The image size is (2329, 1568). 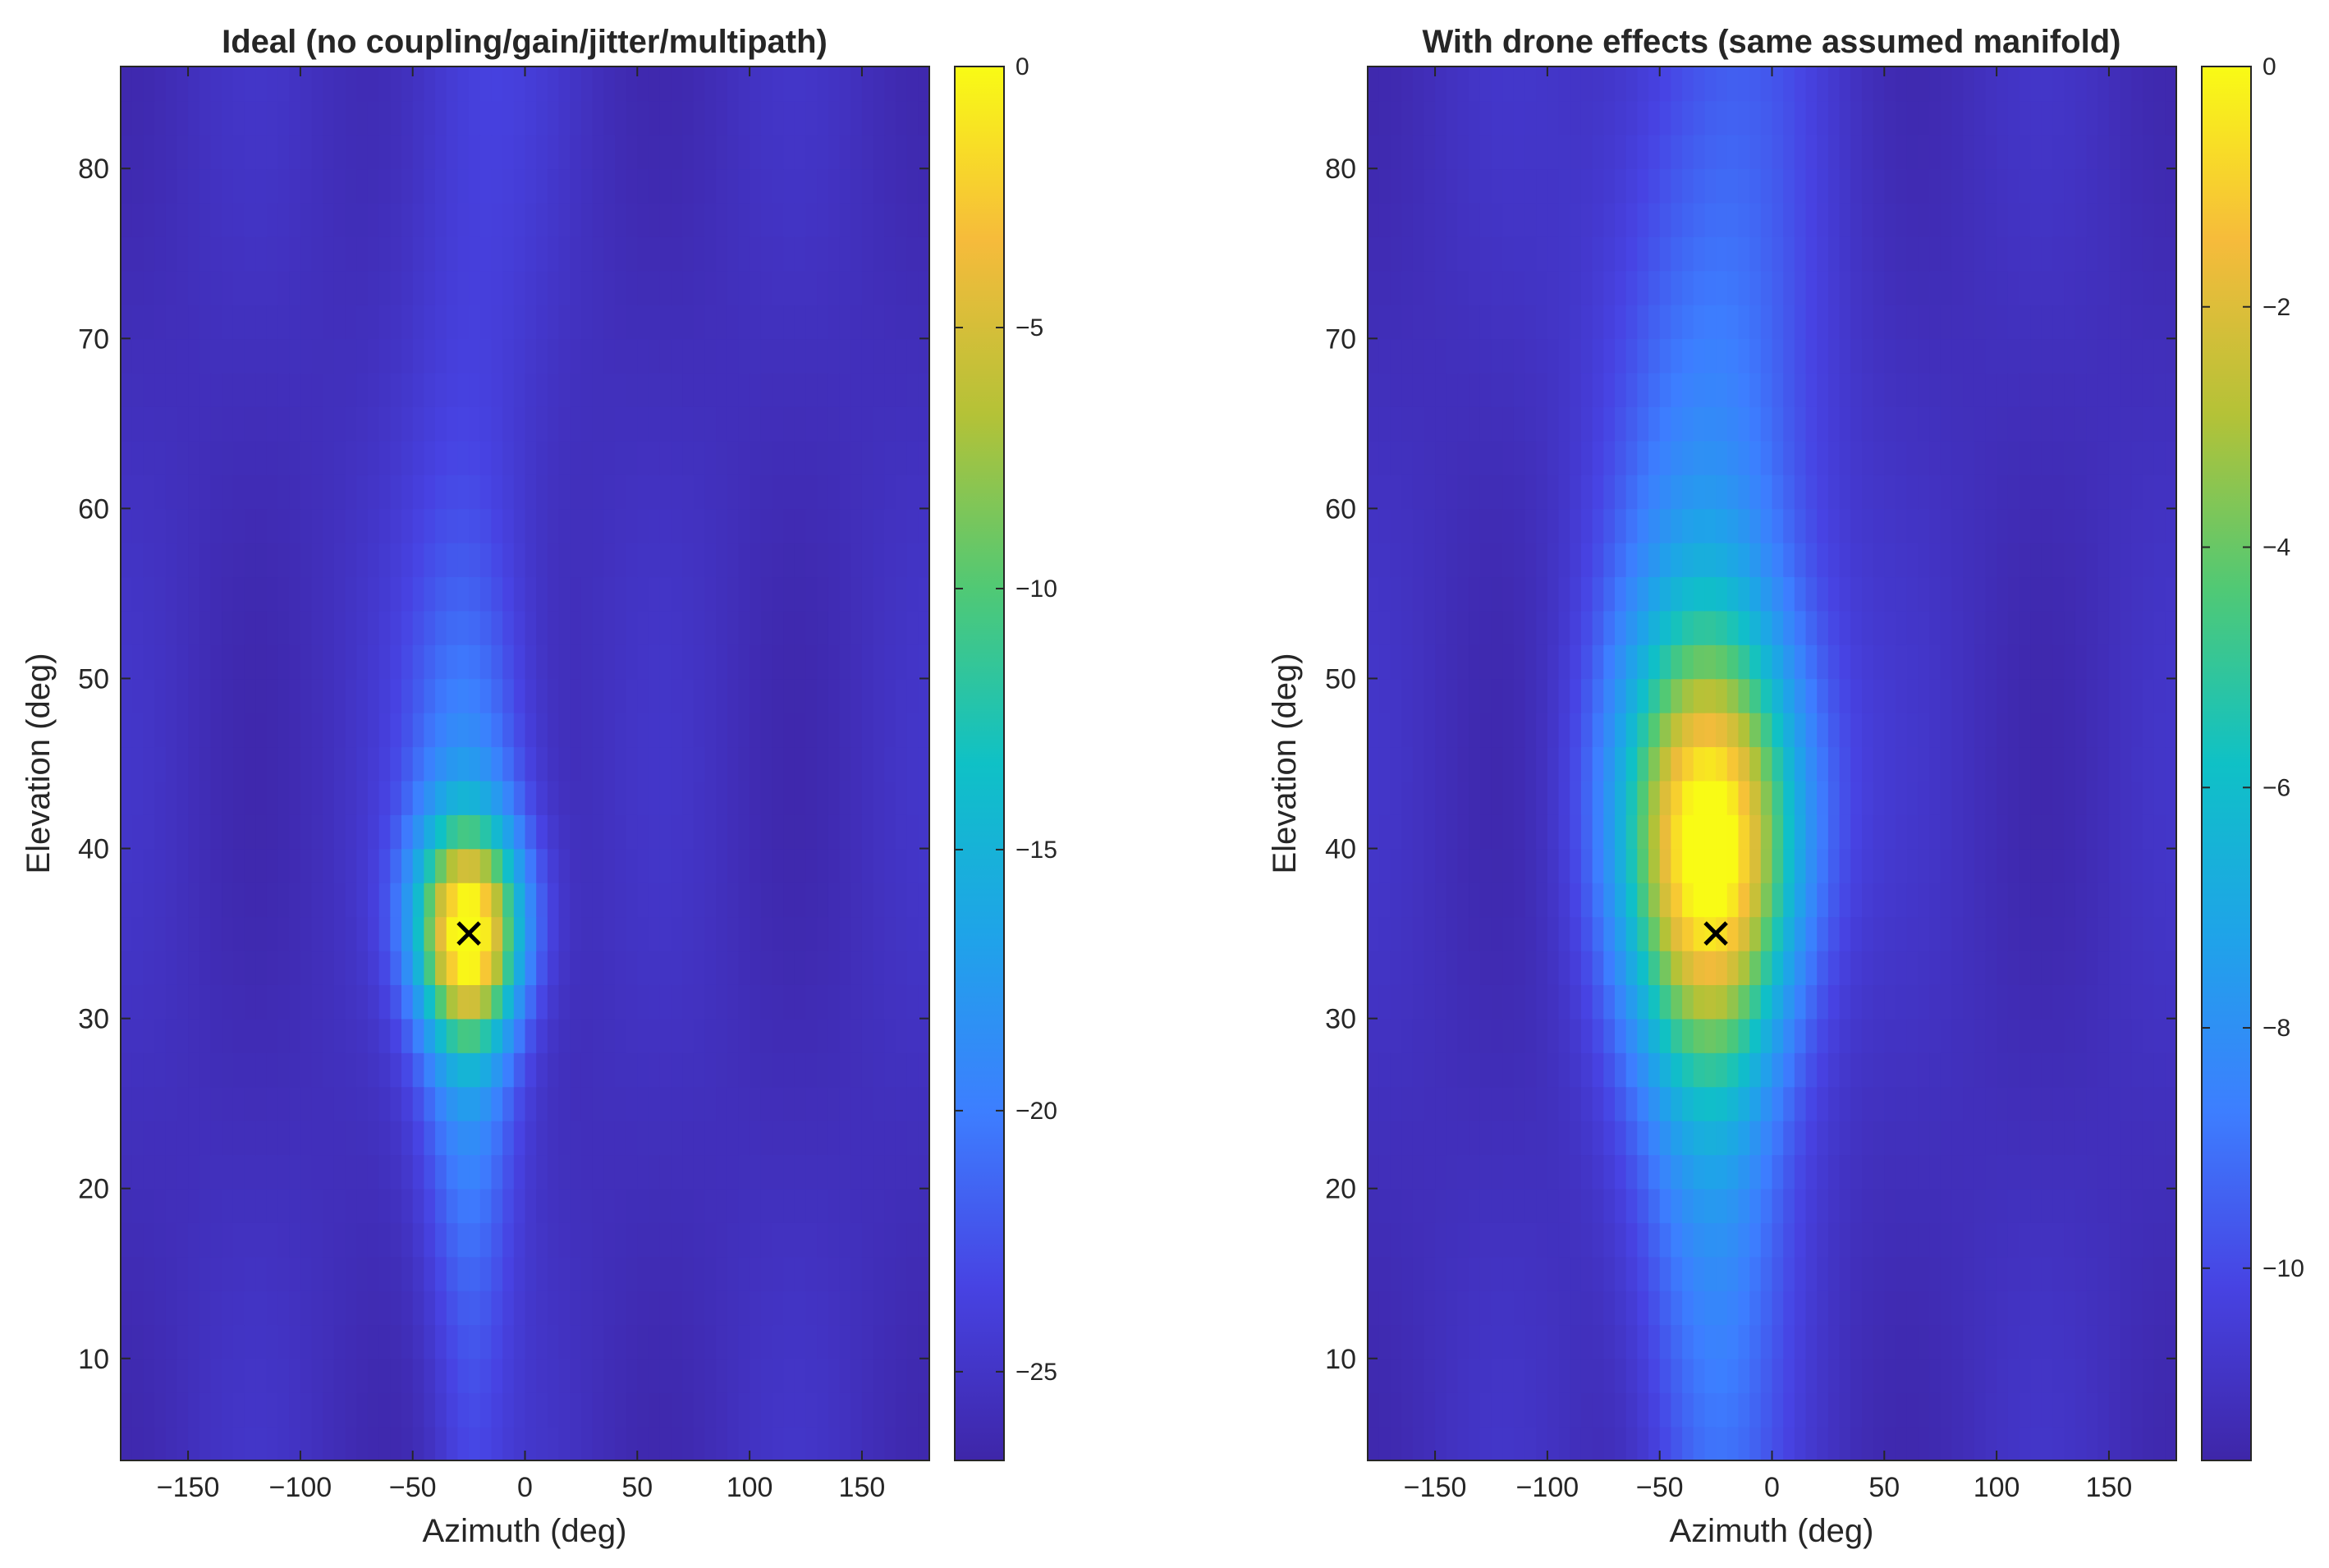 What do you see at coordinates (93, 339) in the screenshot?
I see `y-tick-label: 70` at bounding box center [93, 339].